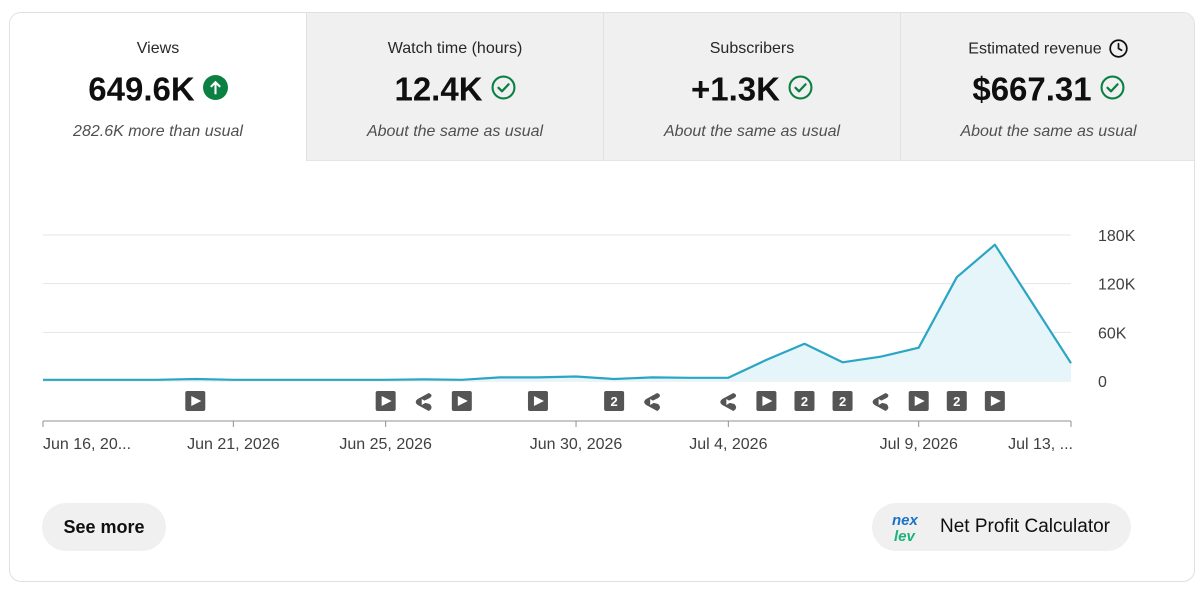  I want to click on revenue-label: Estimated revenue, so click(1035, 49).